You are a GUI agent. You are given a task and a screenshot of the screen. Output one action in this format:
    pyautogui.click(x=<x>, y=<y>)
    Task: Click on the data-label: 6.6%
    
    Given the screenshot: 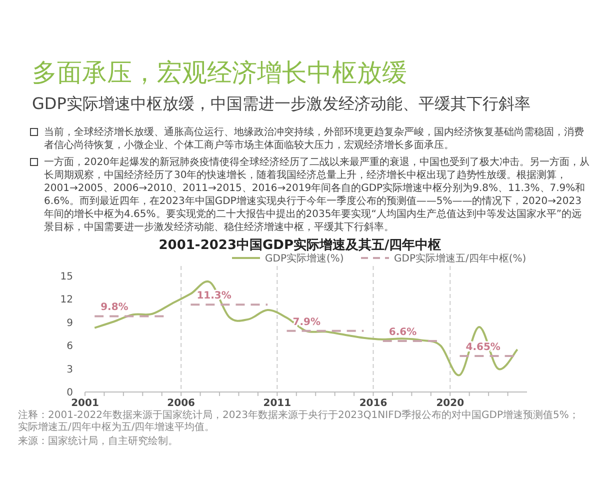 What is the action you would take?
    pyautogui.click(x=402, y=332)
    